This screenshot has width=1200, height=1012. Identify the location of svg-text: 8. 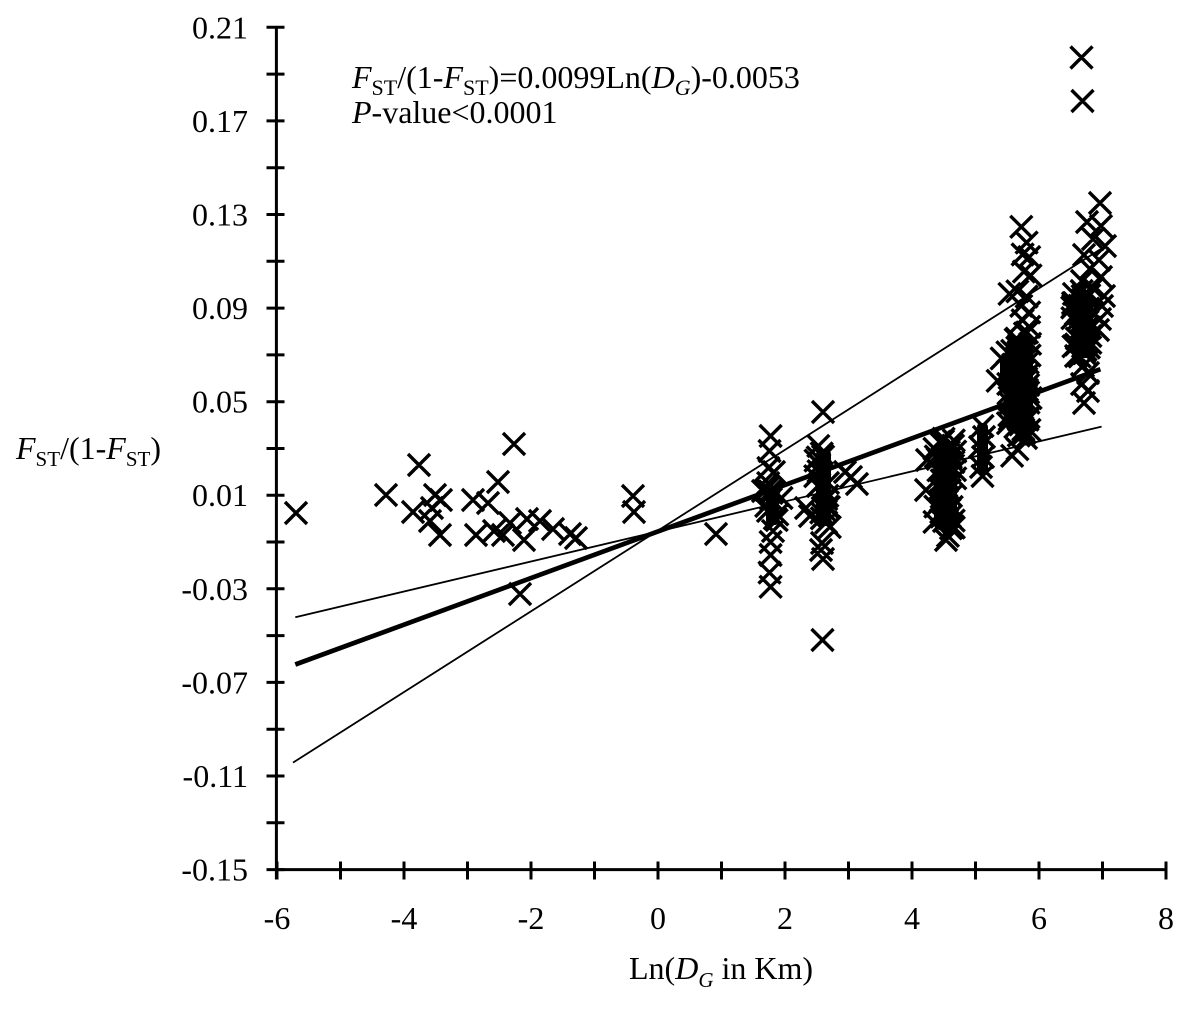
(1166, 918).